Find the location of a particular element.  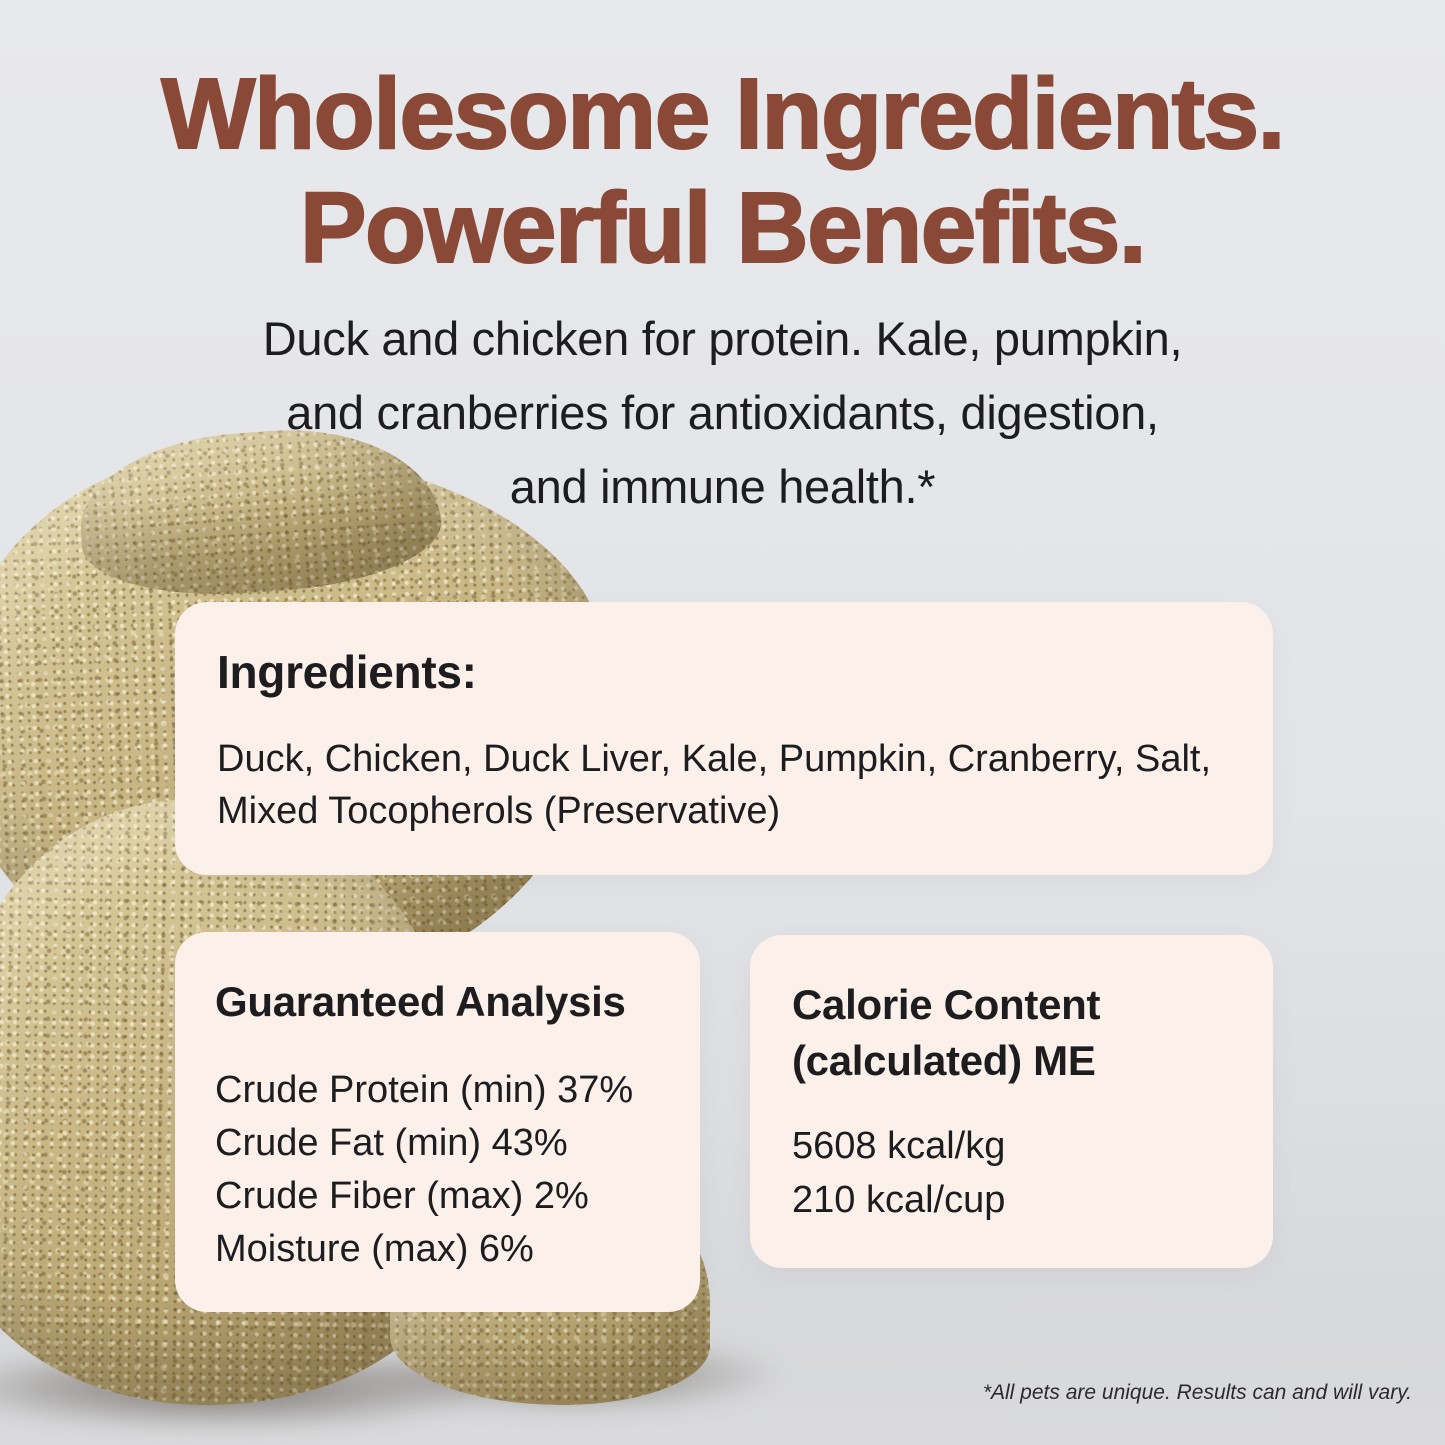

headline-line-1: Wholesome Ingredients. is located at coordinates (723, 114).